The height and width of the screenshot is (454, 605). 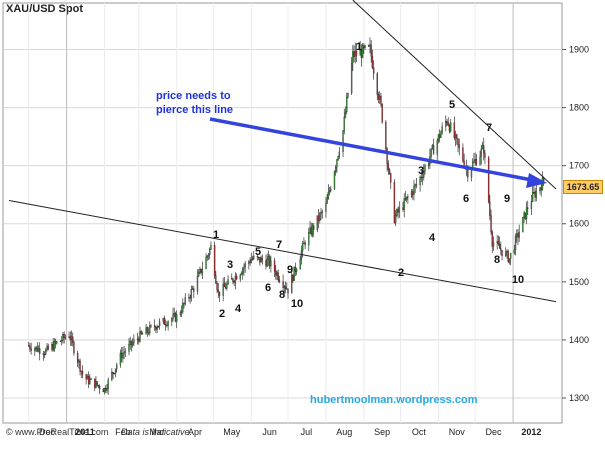 I want to click on y-tick-label: 1300, so click(x=579, y=398).